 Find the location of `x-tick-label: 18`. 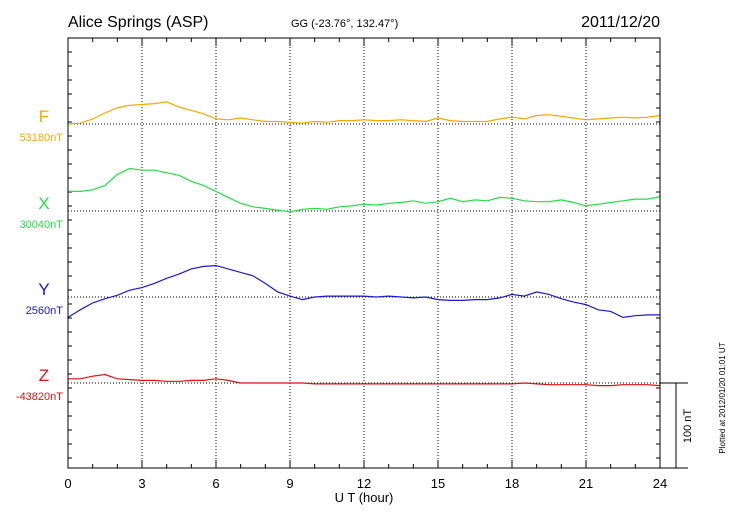

x-tick-label: 18 is located at coordinates (512, 483).